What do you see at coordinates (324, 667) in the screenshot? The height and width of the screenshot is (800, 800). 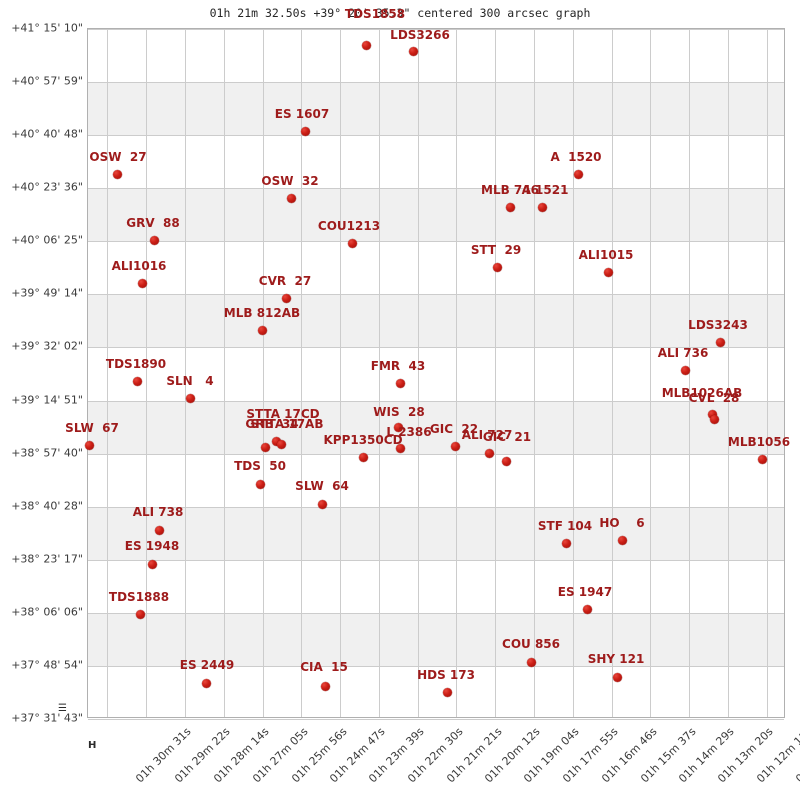 I see `star-label: CIA 15` at bounding box center [324, 667].